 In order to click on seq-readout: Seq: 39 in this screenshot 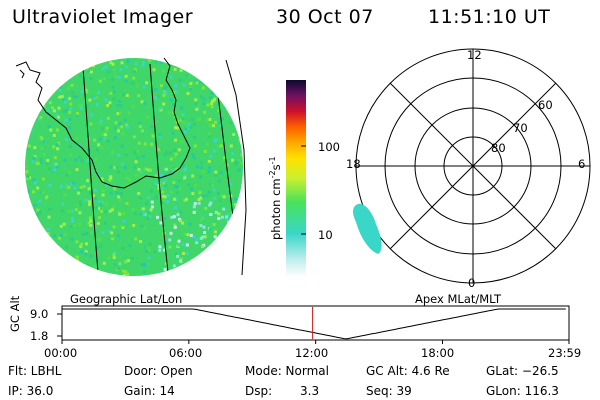, I will do `click(389, 391)`.